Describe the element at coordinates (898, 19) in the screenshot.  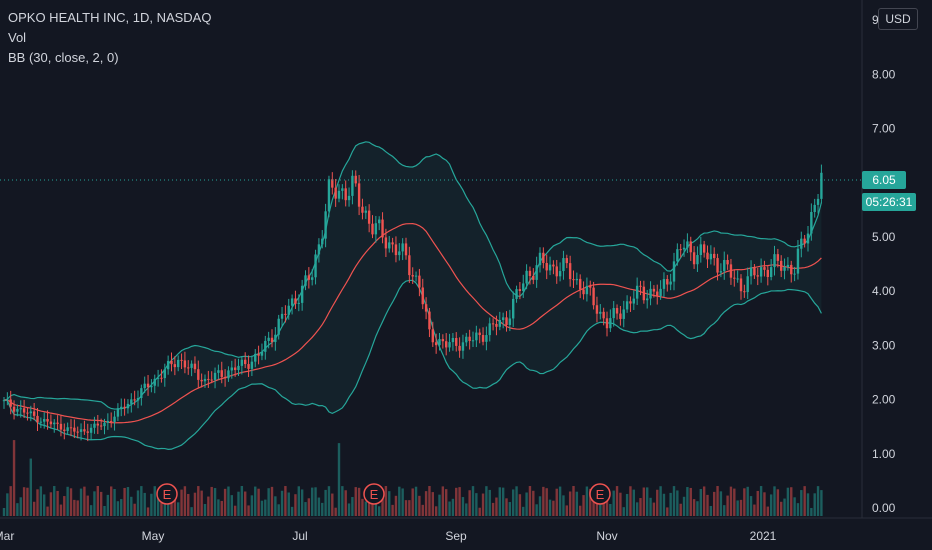
I see `currency-button: USD` at that location.